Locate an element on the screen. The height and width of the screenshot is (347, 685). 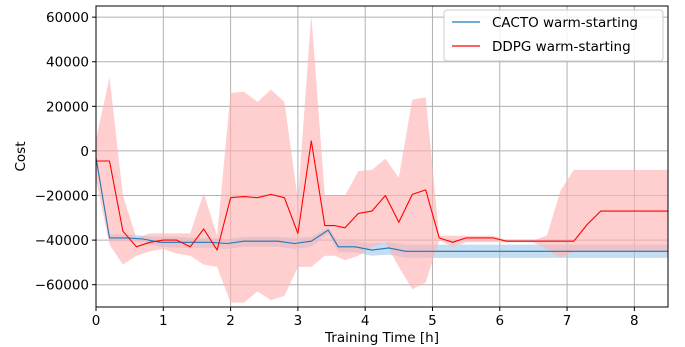
y-tick-label: 40000 is located at coordinates (67, 63).